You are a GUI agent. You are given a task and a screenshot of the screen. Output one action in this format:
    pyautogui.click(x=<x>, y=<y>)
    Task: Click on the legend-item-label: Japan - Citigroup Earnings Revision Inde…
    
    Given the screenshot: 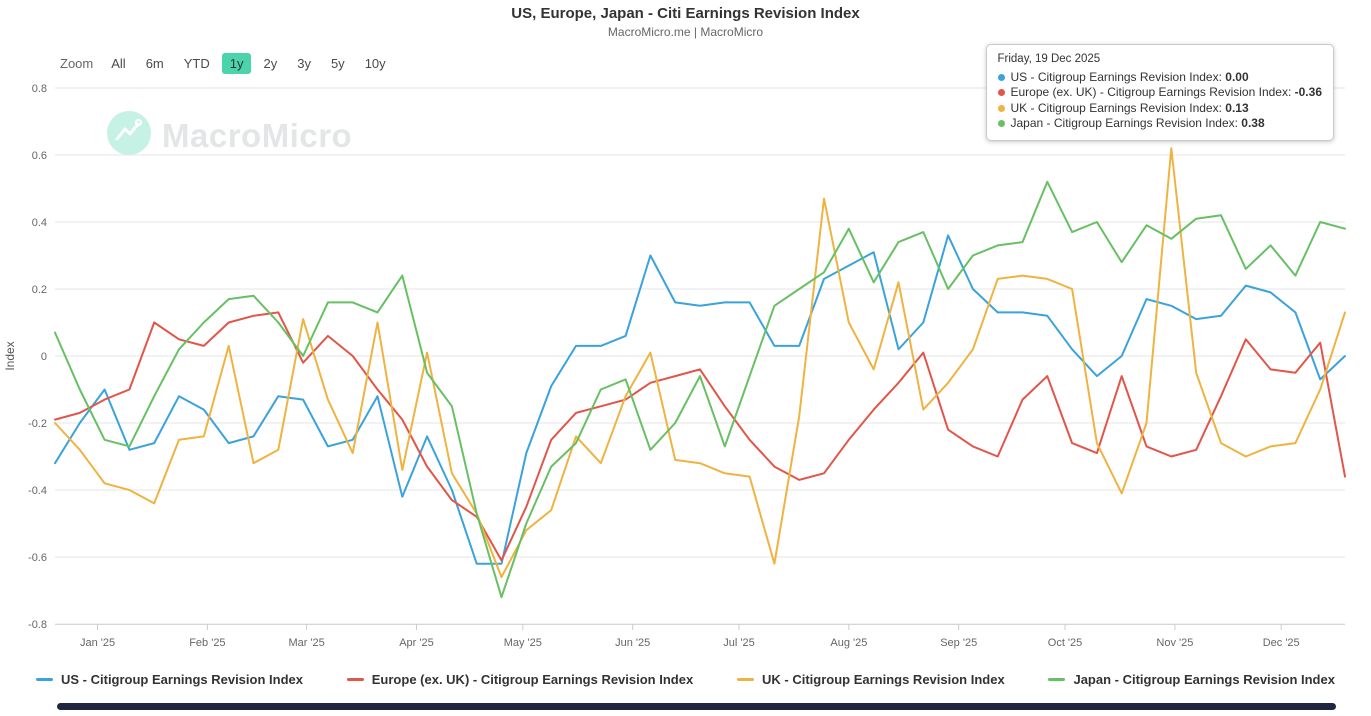 What is the action you would take?
    pyautogui.click(x=1204, y=679)
    